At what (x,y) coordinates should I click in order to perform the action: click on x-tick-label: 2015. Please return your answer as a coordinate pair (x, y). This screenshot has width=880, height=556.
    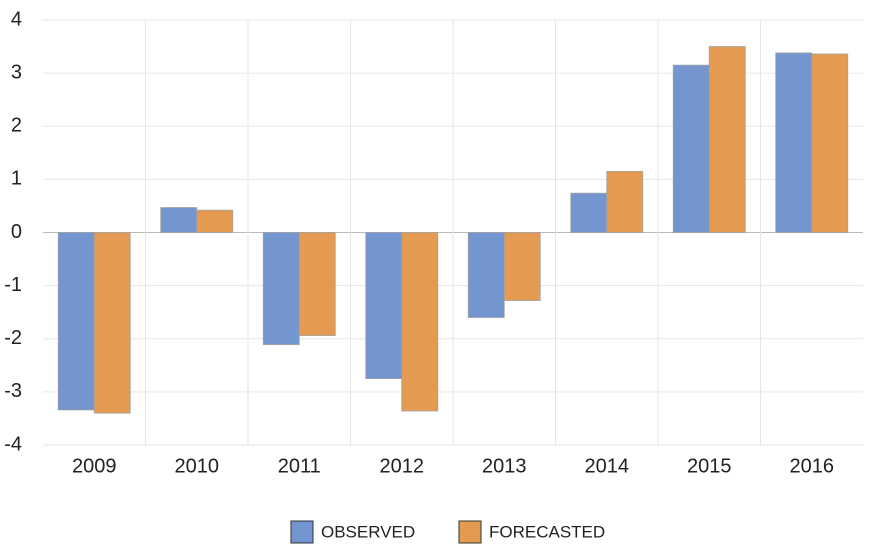
    Looking at the image, I should click on (709, 466).